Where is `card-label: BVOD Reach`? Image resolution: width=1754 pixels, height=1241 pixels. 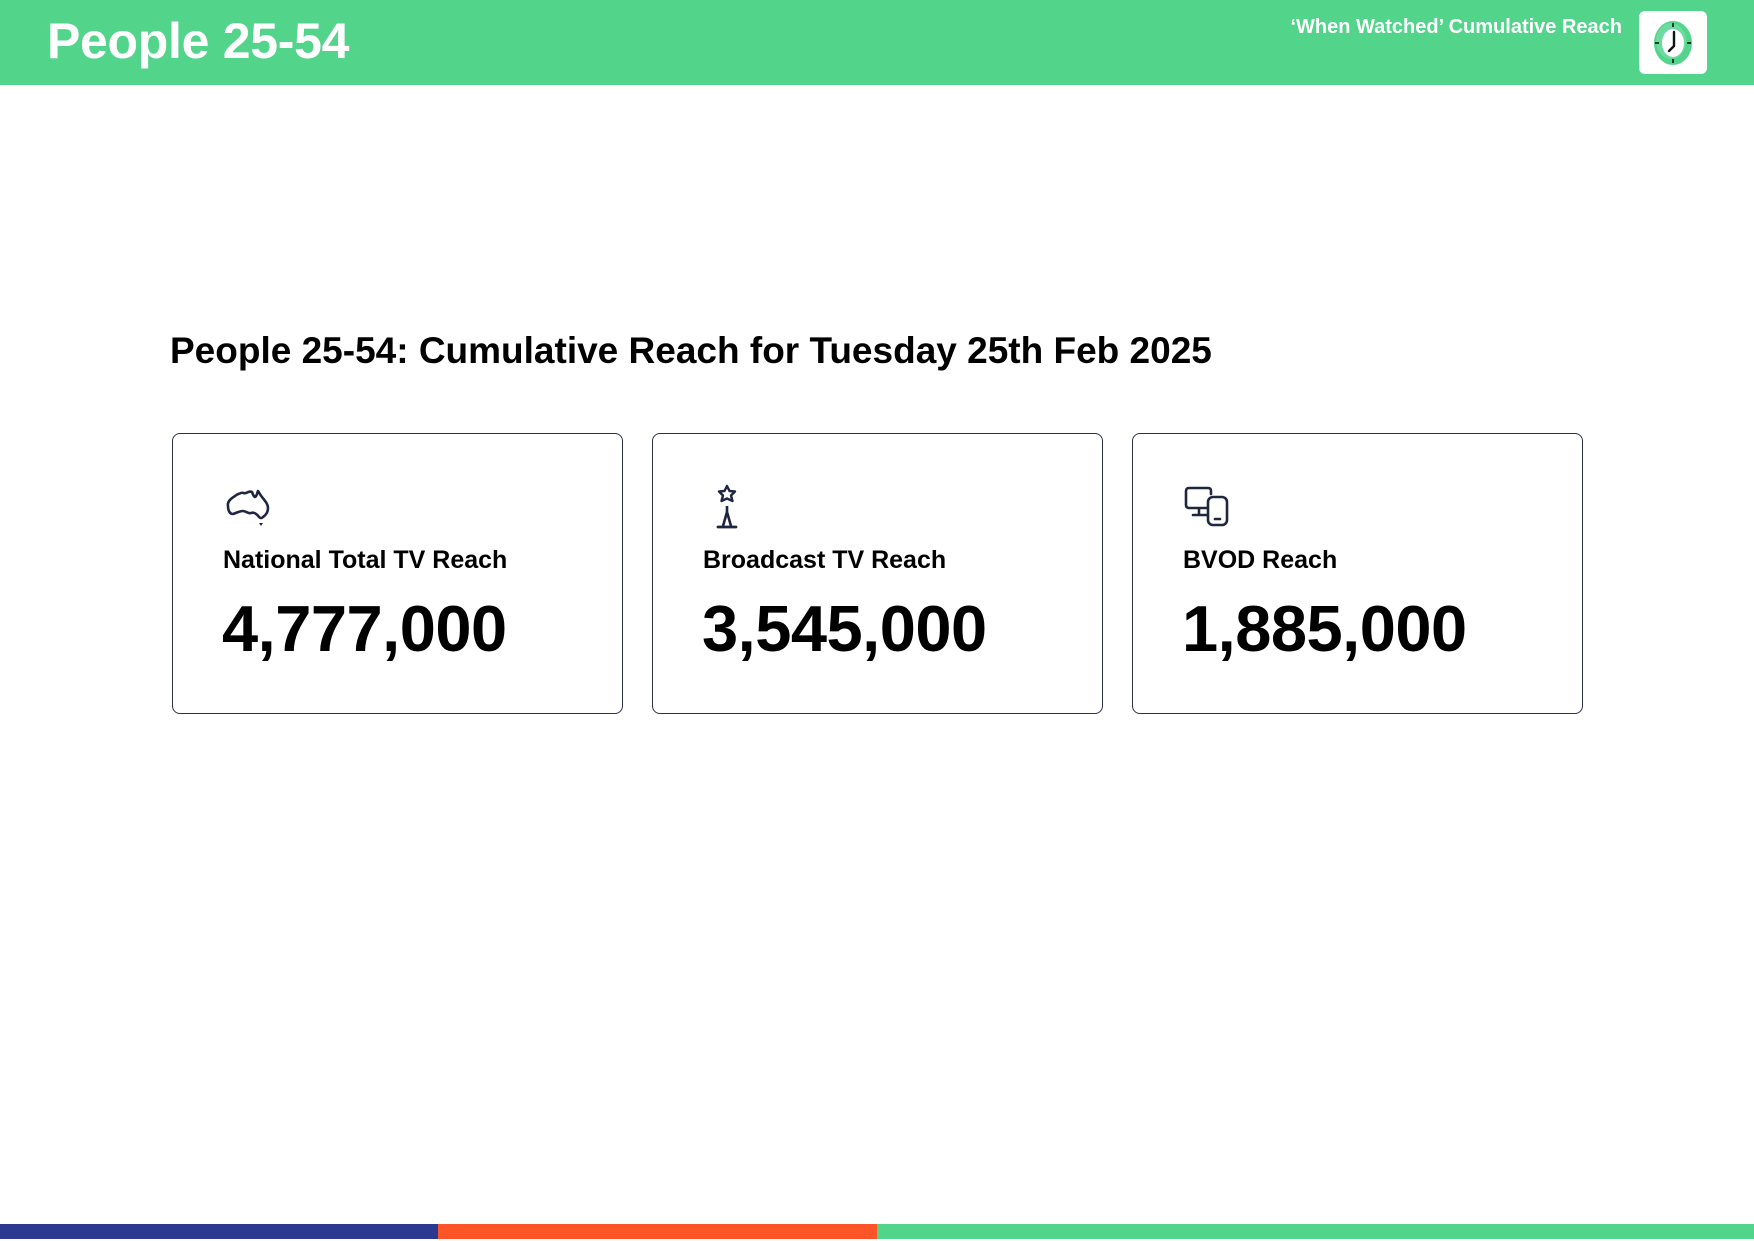
card-label: BVOD Reach is located at coordinates (1260, 560).